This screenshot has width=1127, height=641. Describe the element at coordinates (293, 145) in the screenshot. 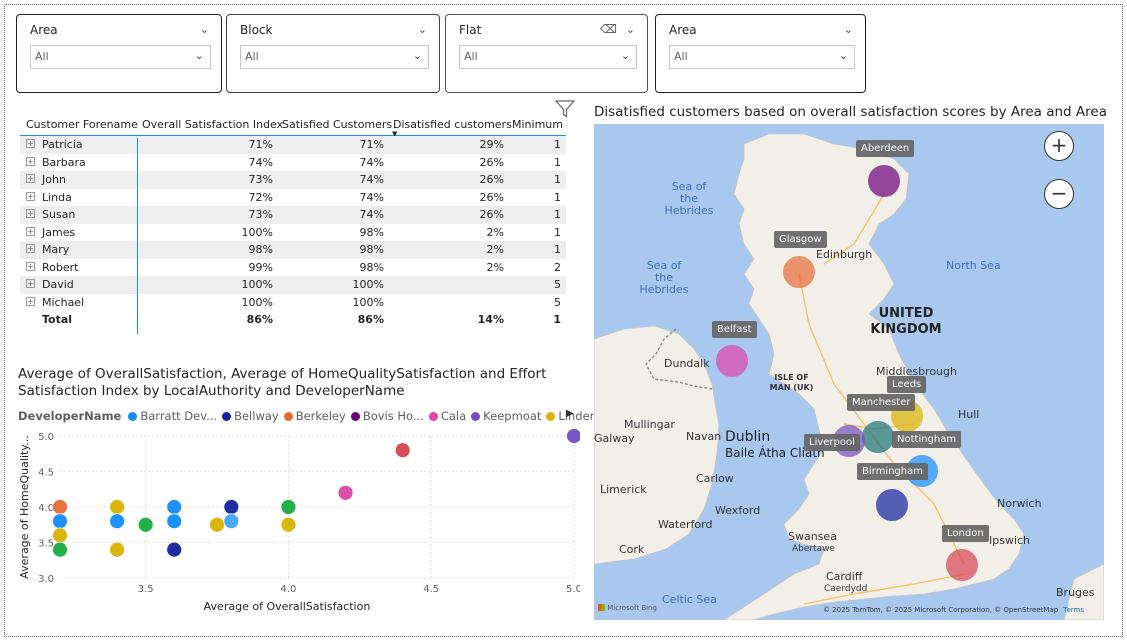

I see `table-row: + Patricia 71% 71% 29% 1` at that location.